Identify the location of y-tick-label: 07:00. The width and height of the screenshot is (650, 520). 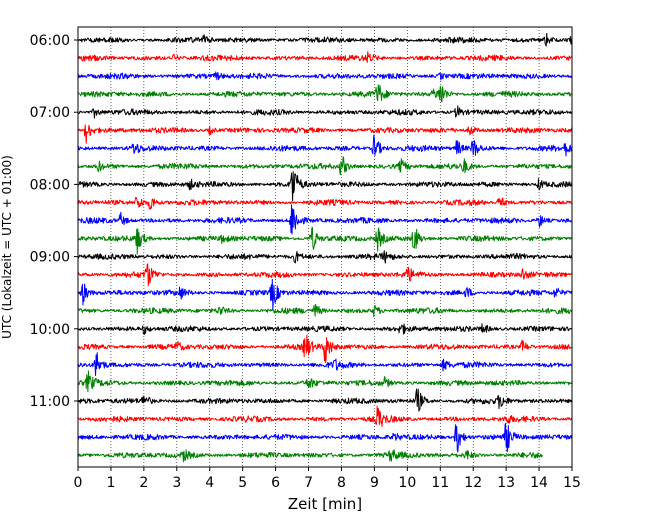
(50, 113).